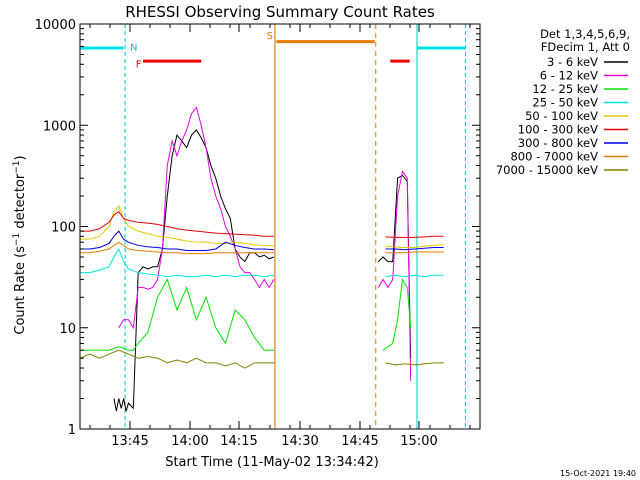 This screenshot has height=480, width=640. I want to click on series-line-7-after-gap, so click(414, 252).